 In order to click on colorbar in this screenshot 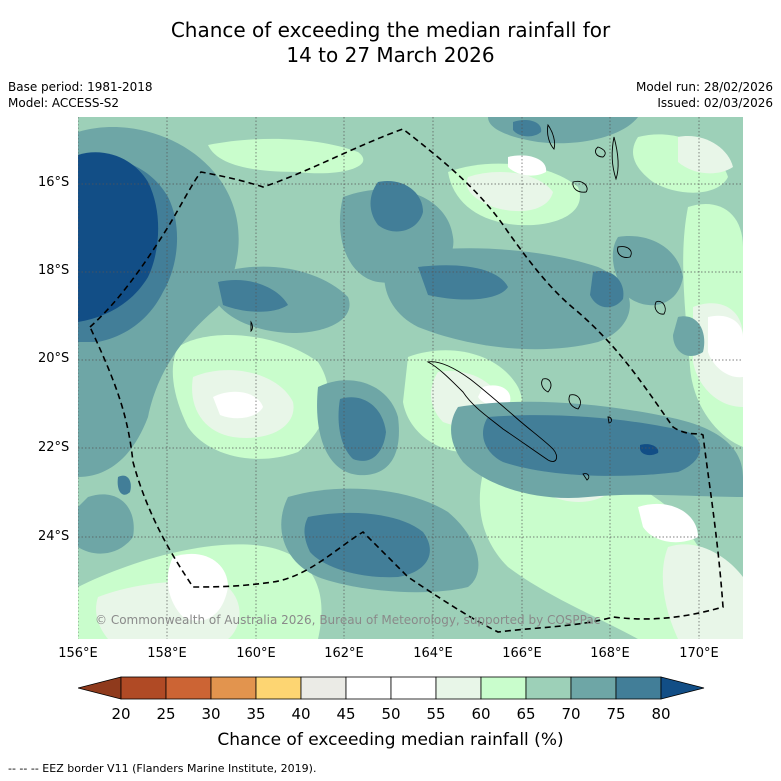, I will do `click(391, 688)`.